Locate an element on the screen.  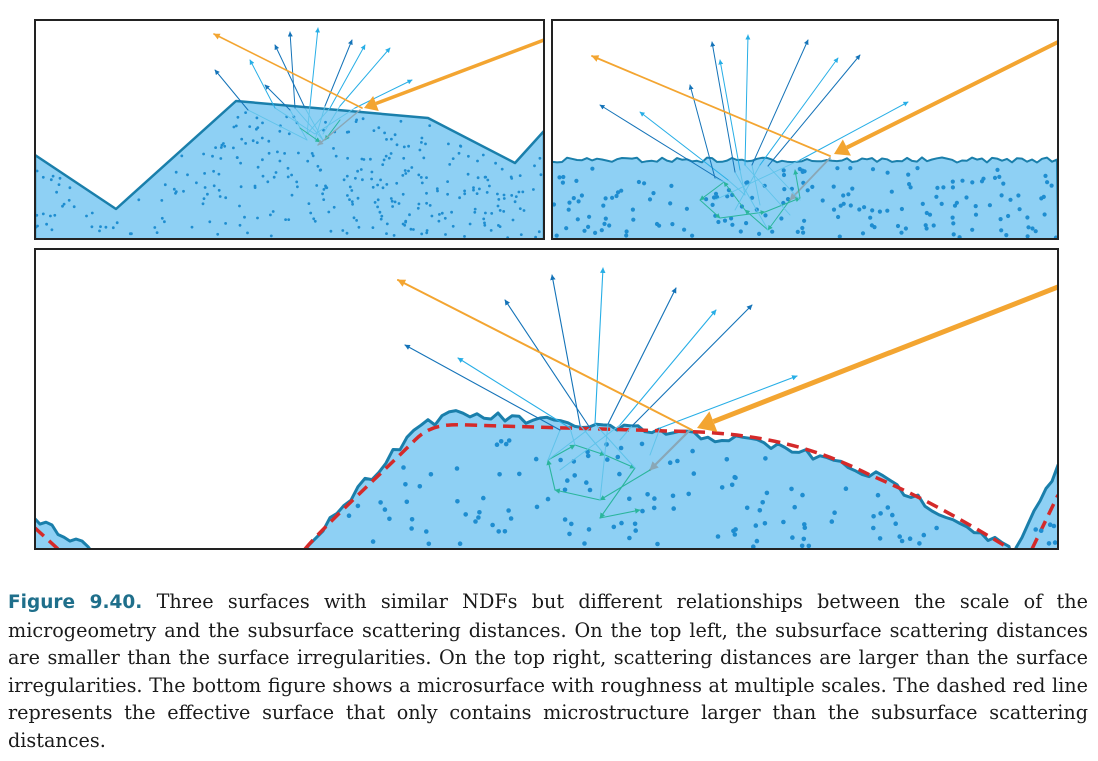
incident-light is located at coordinates (951, 95).